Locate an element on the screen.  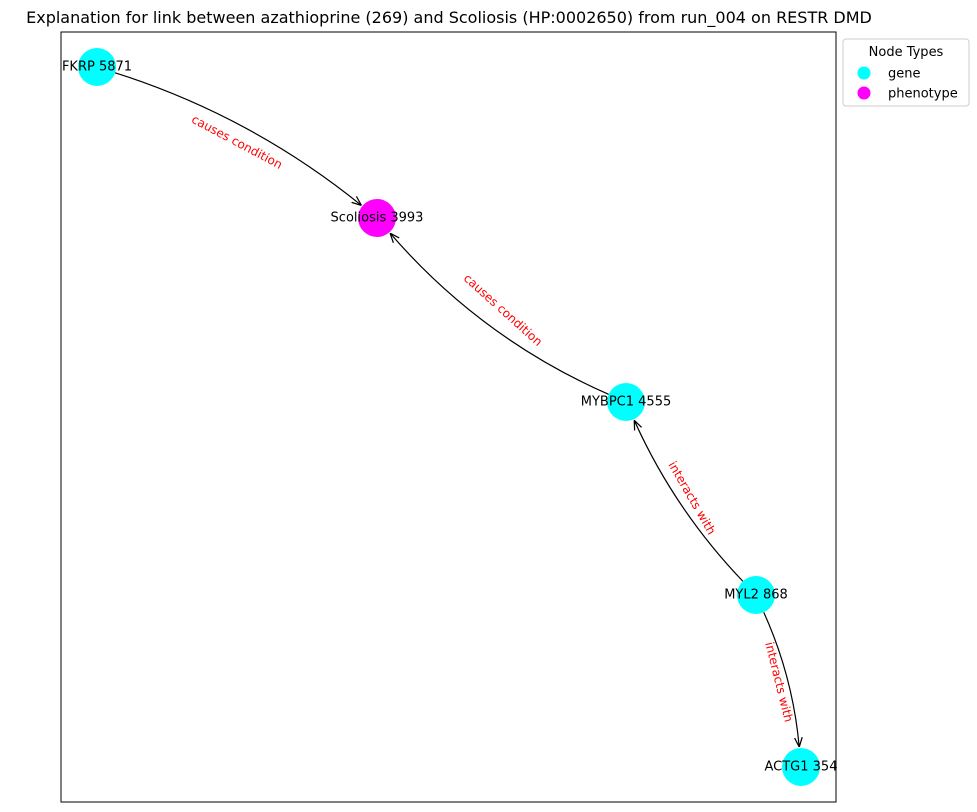
edge-myl2-actg1 is located at coordinates (781, 679).